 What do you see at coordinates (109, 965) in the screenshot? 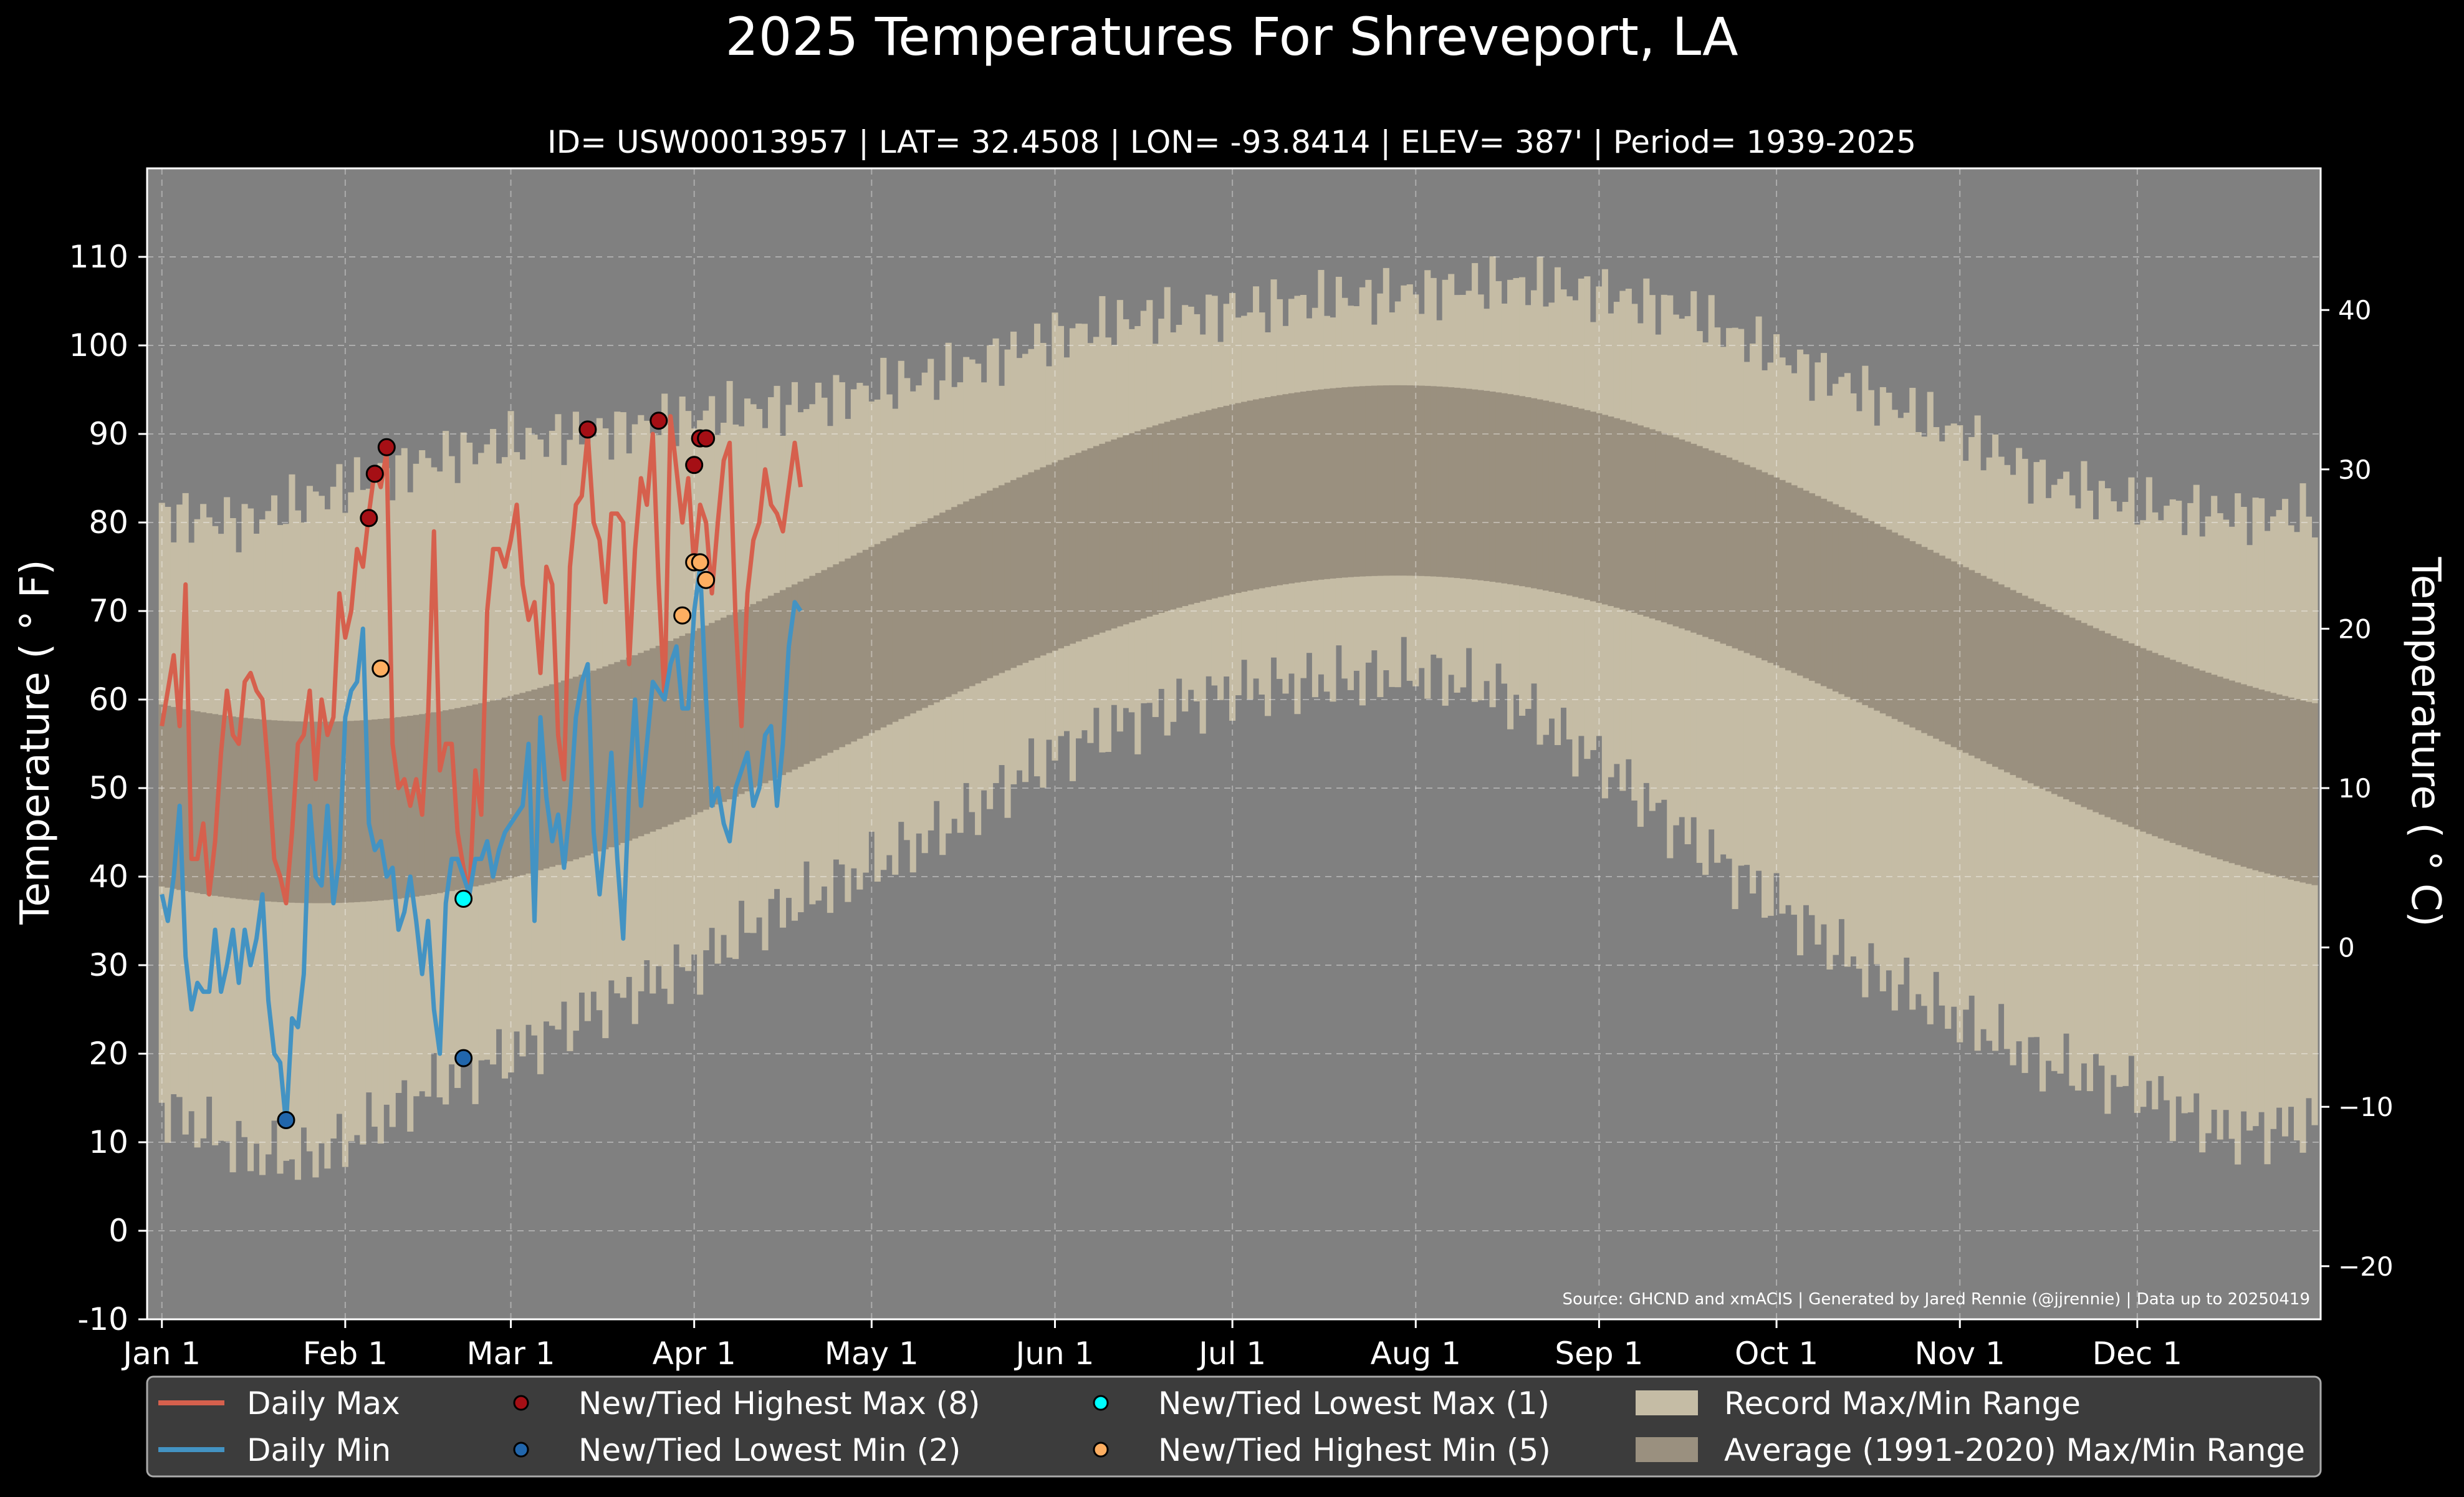
I see `y-tick-label: 30` at bounding box center [109, 965].